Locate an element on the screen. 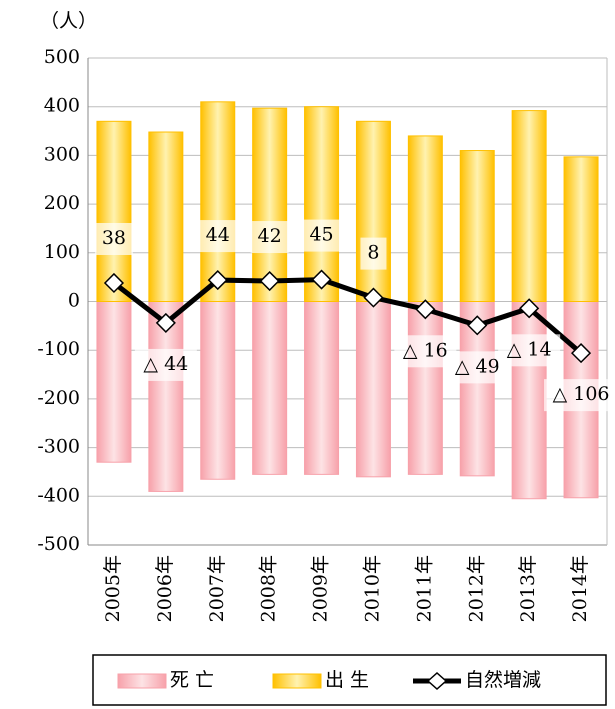 The width and height of the screenshot is (615, 709). y-tick-label: 500 is located at coordinates (62, 57).